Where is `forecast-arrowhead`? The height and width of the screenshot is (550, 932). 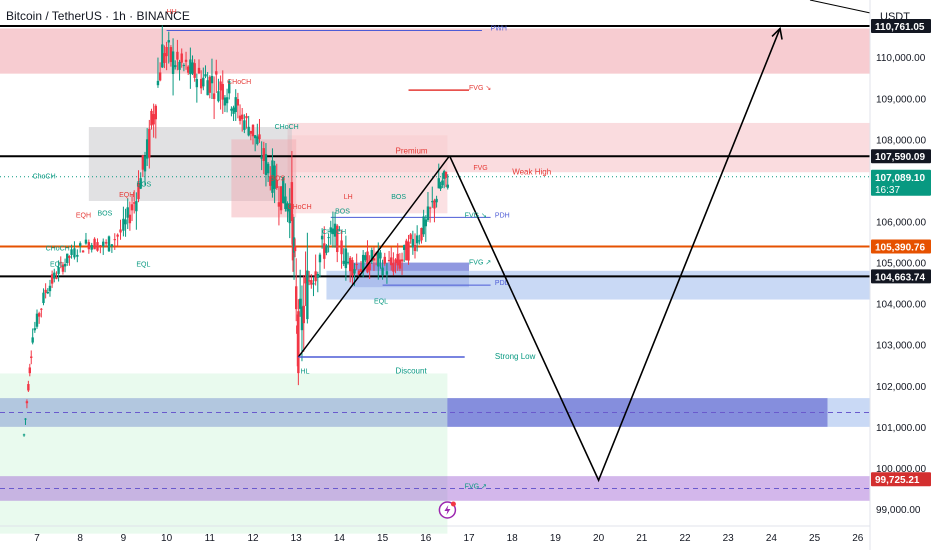
forecast-arrowhead is located at coordinates (777, 33).